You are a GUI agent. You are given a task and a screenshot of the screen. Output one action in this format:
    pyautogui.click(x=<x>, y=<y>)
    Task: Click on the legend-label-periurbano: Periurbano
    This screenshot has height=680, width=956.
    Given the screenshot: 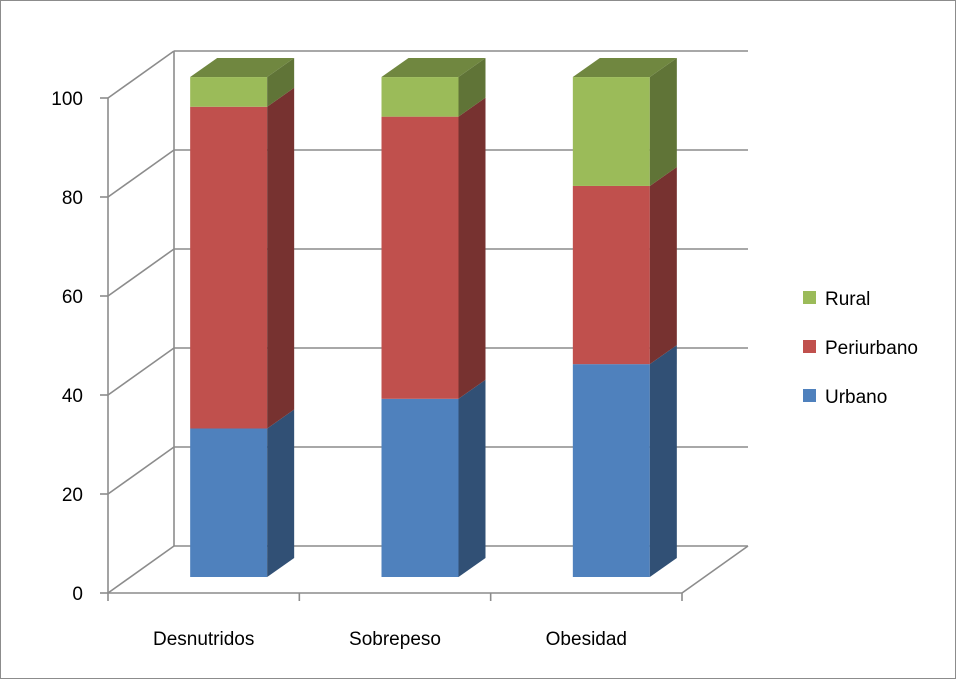 What is the action you would take?
    pyautogui.click(x=871, y=348)
    